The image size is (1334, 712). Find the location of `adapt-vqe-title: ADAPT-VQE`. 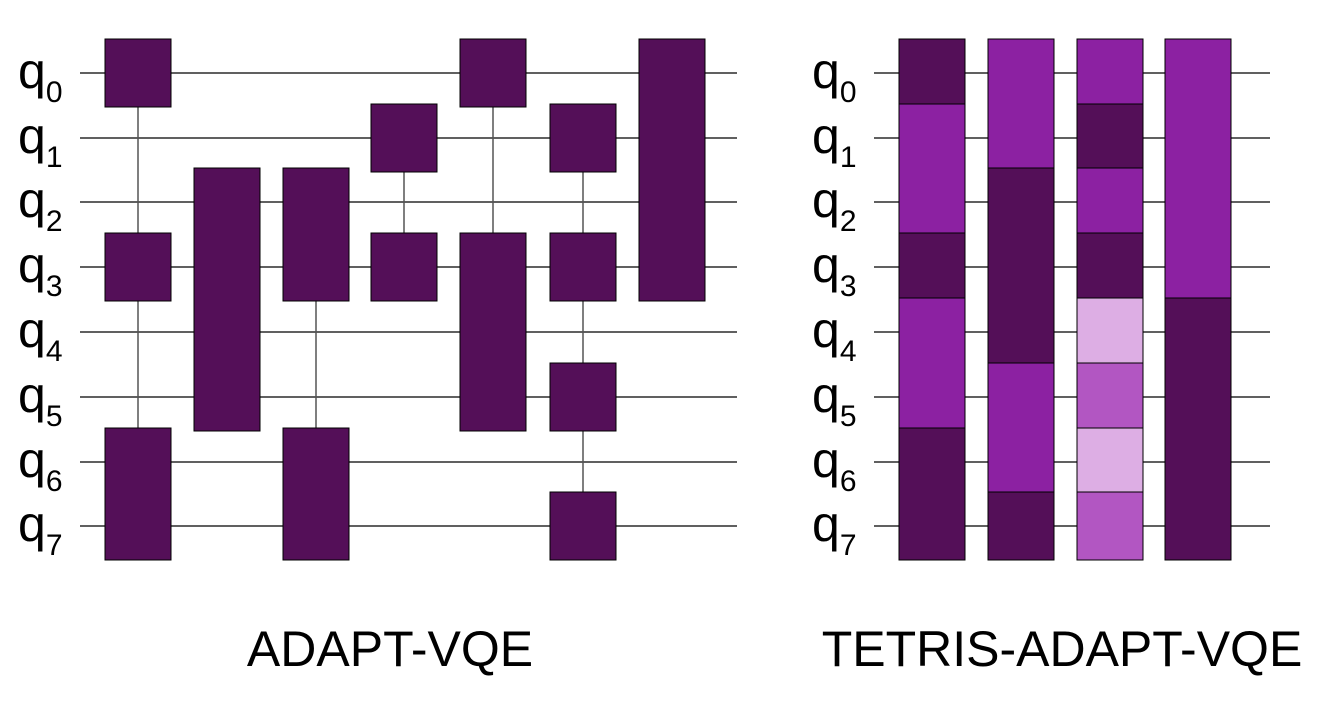

adapt-vqe-title: ADAPT-VQE is located at coordinates (390, 649).